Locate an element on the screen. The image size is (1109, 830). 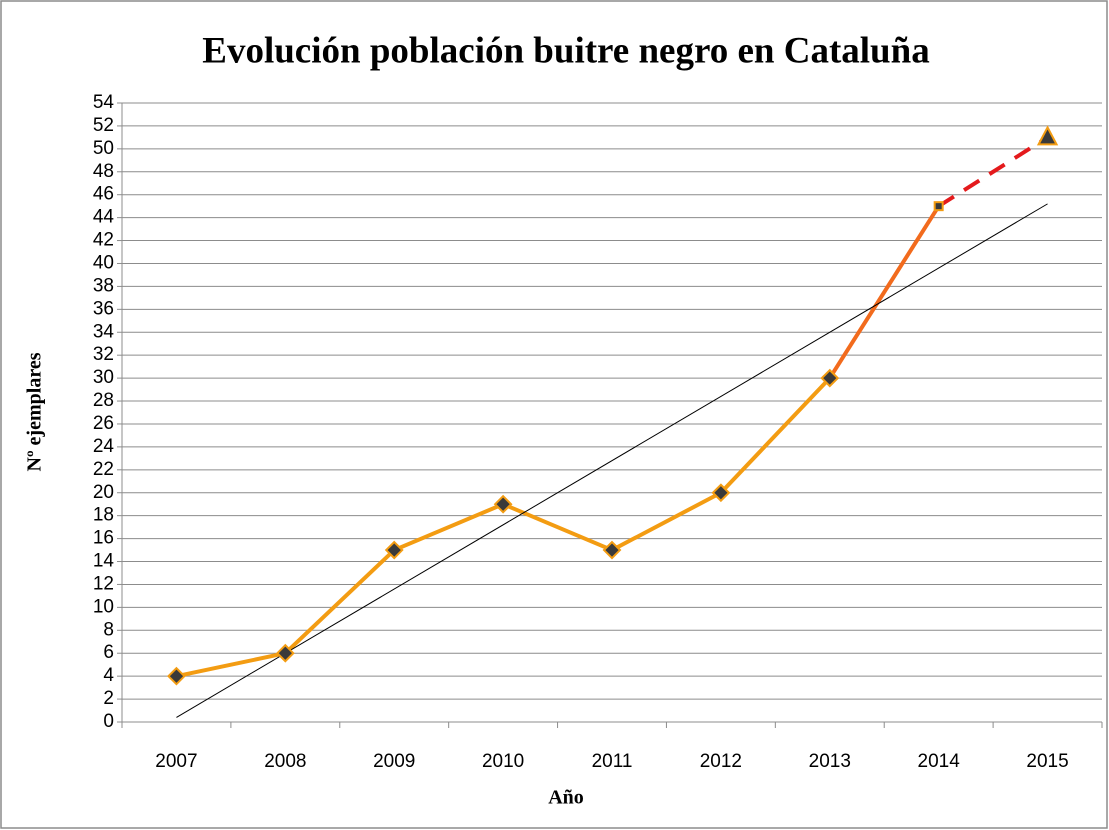
y-tick-label: 40 is located at coordinates (103, 262).